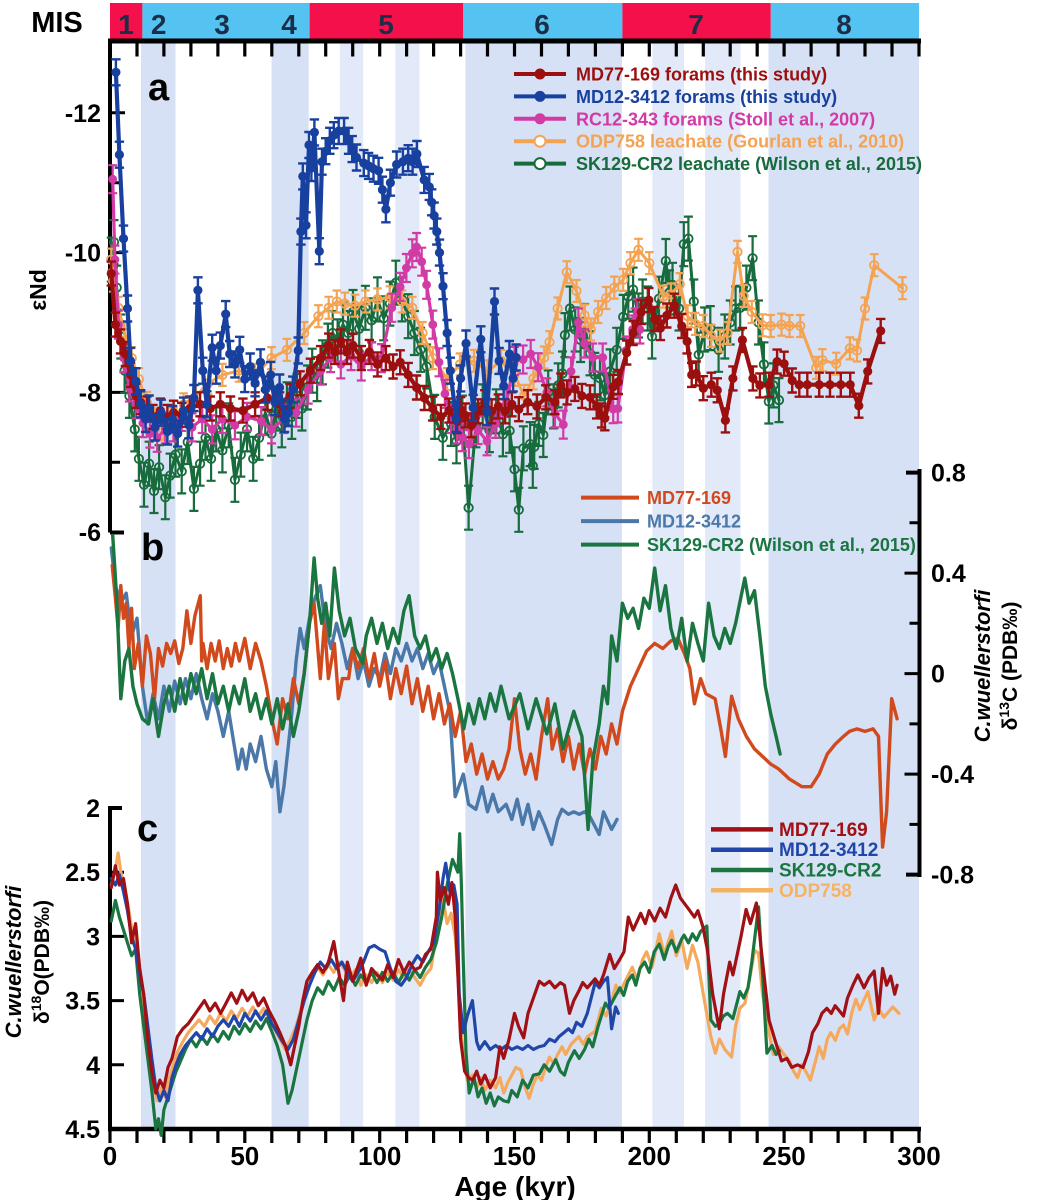 This screenshot has height=1200, width=1039. Describe the element at coordinates (386, 24) in the screenshot. I see `svg-text: 5` at that location.